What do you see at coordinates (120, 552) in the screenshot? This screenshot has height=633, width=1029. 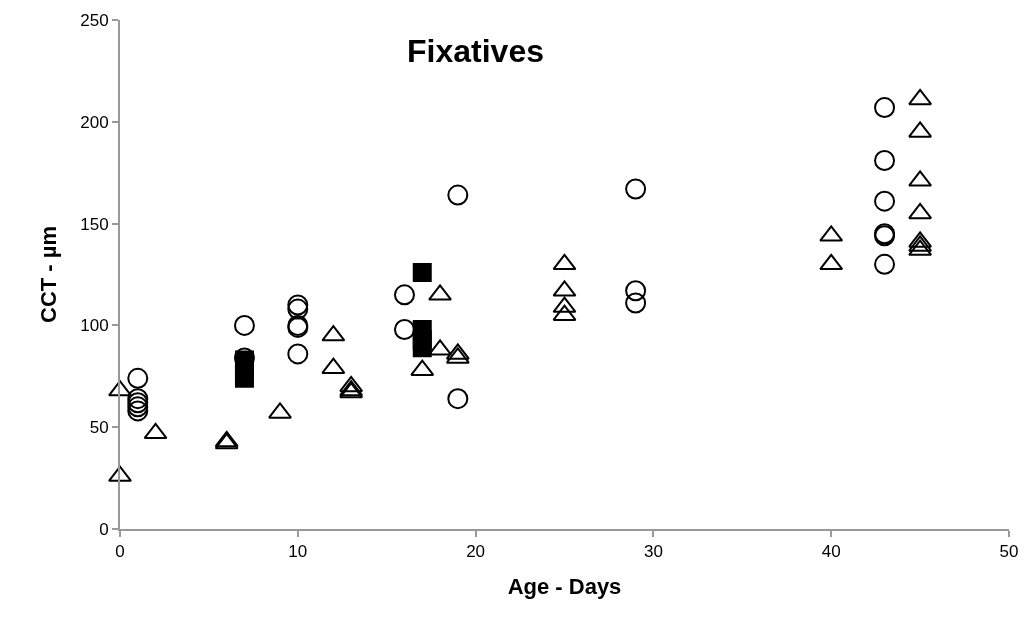 I see `x-tick-label: 0` at bounding box center [120, 552].